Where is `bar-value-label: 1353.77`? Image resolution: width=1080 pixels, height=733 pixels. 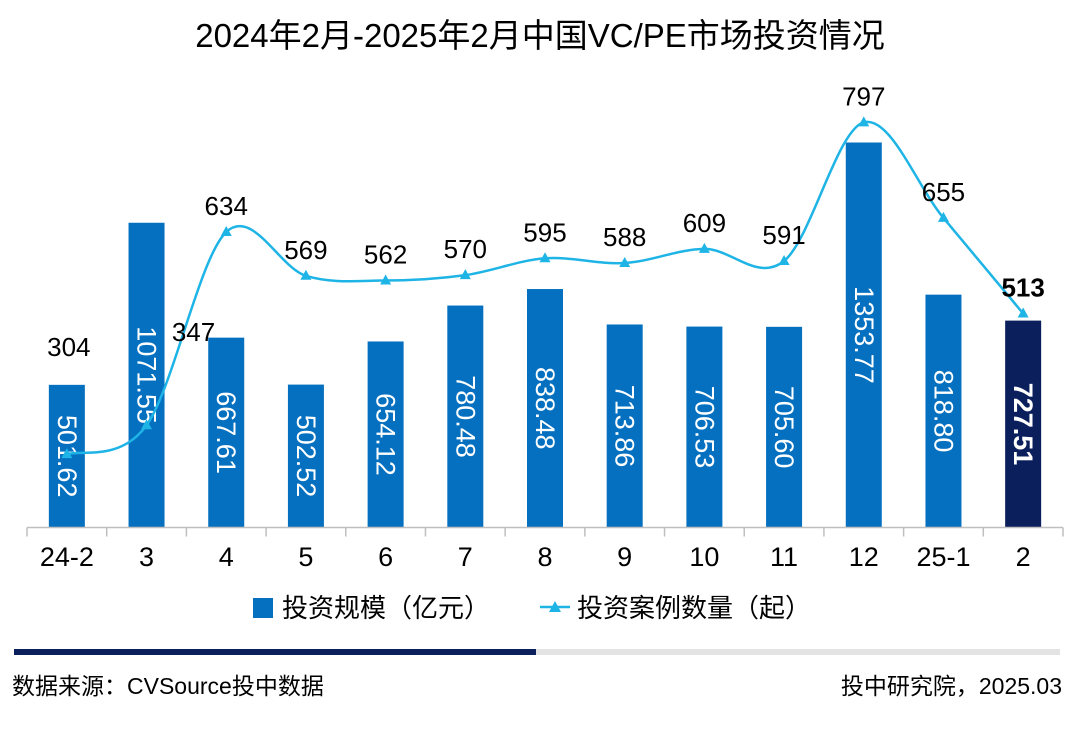
bar-value-label: 1353.77 is located at coordinates (864, 335).